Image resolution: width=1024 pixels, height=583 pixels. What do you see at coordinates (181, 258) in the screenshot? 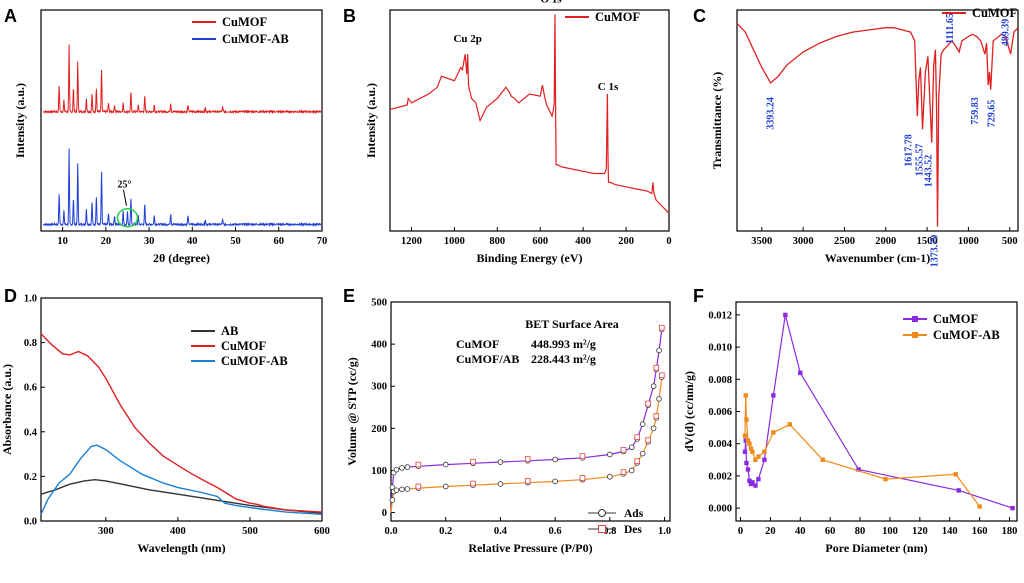
I see `x-axis-label: 2θ (degree)` at bounding box center [181, 258].